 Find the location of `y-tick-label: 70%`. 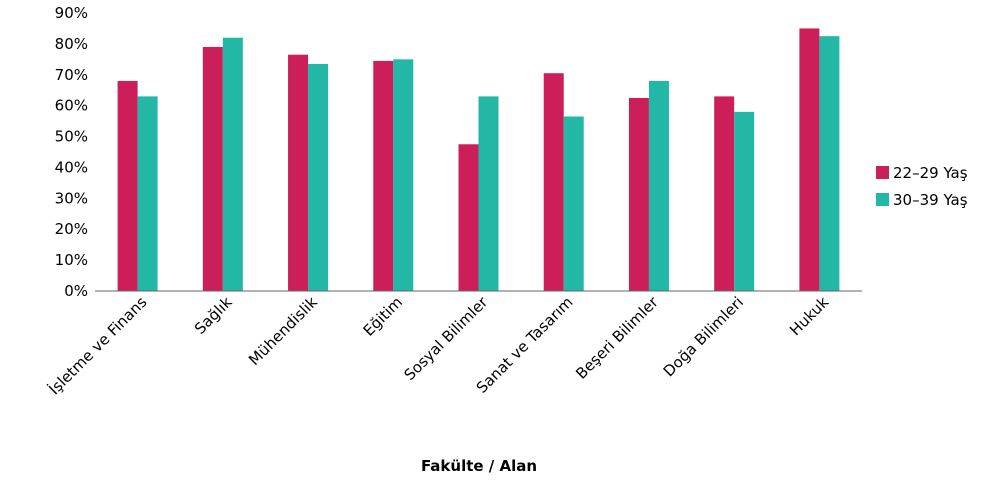

y-tick-label: 70% is located at coordinates (71, 75).